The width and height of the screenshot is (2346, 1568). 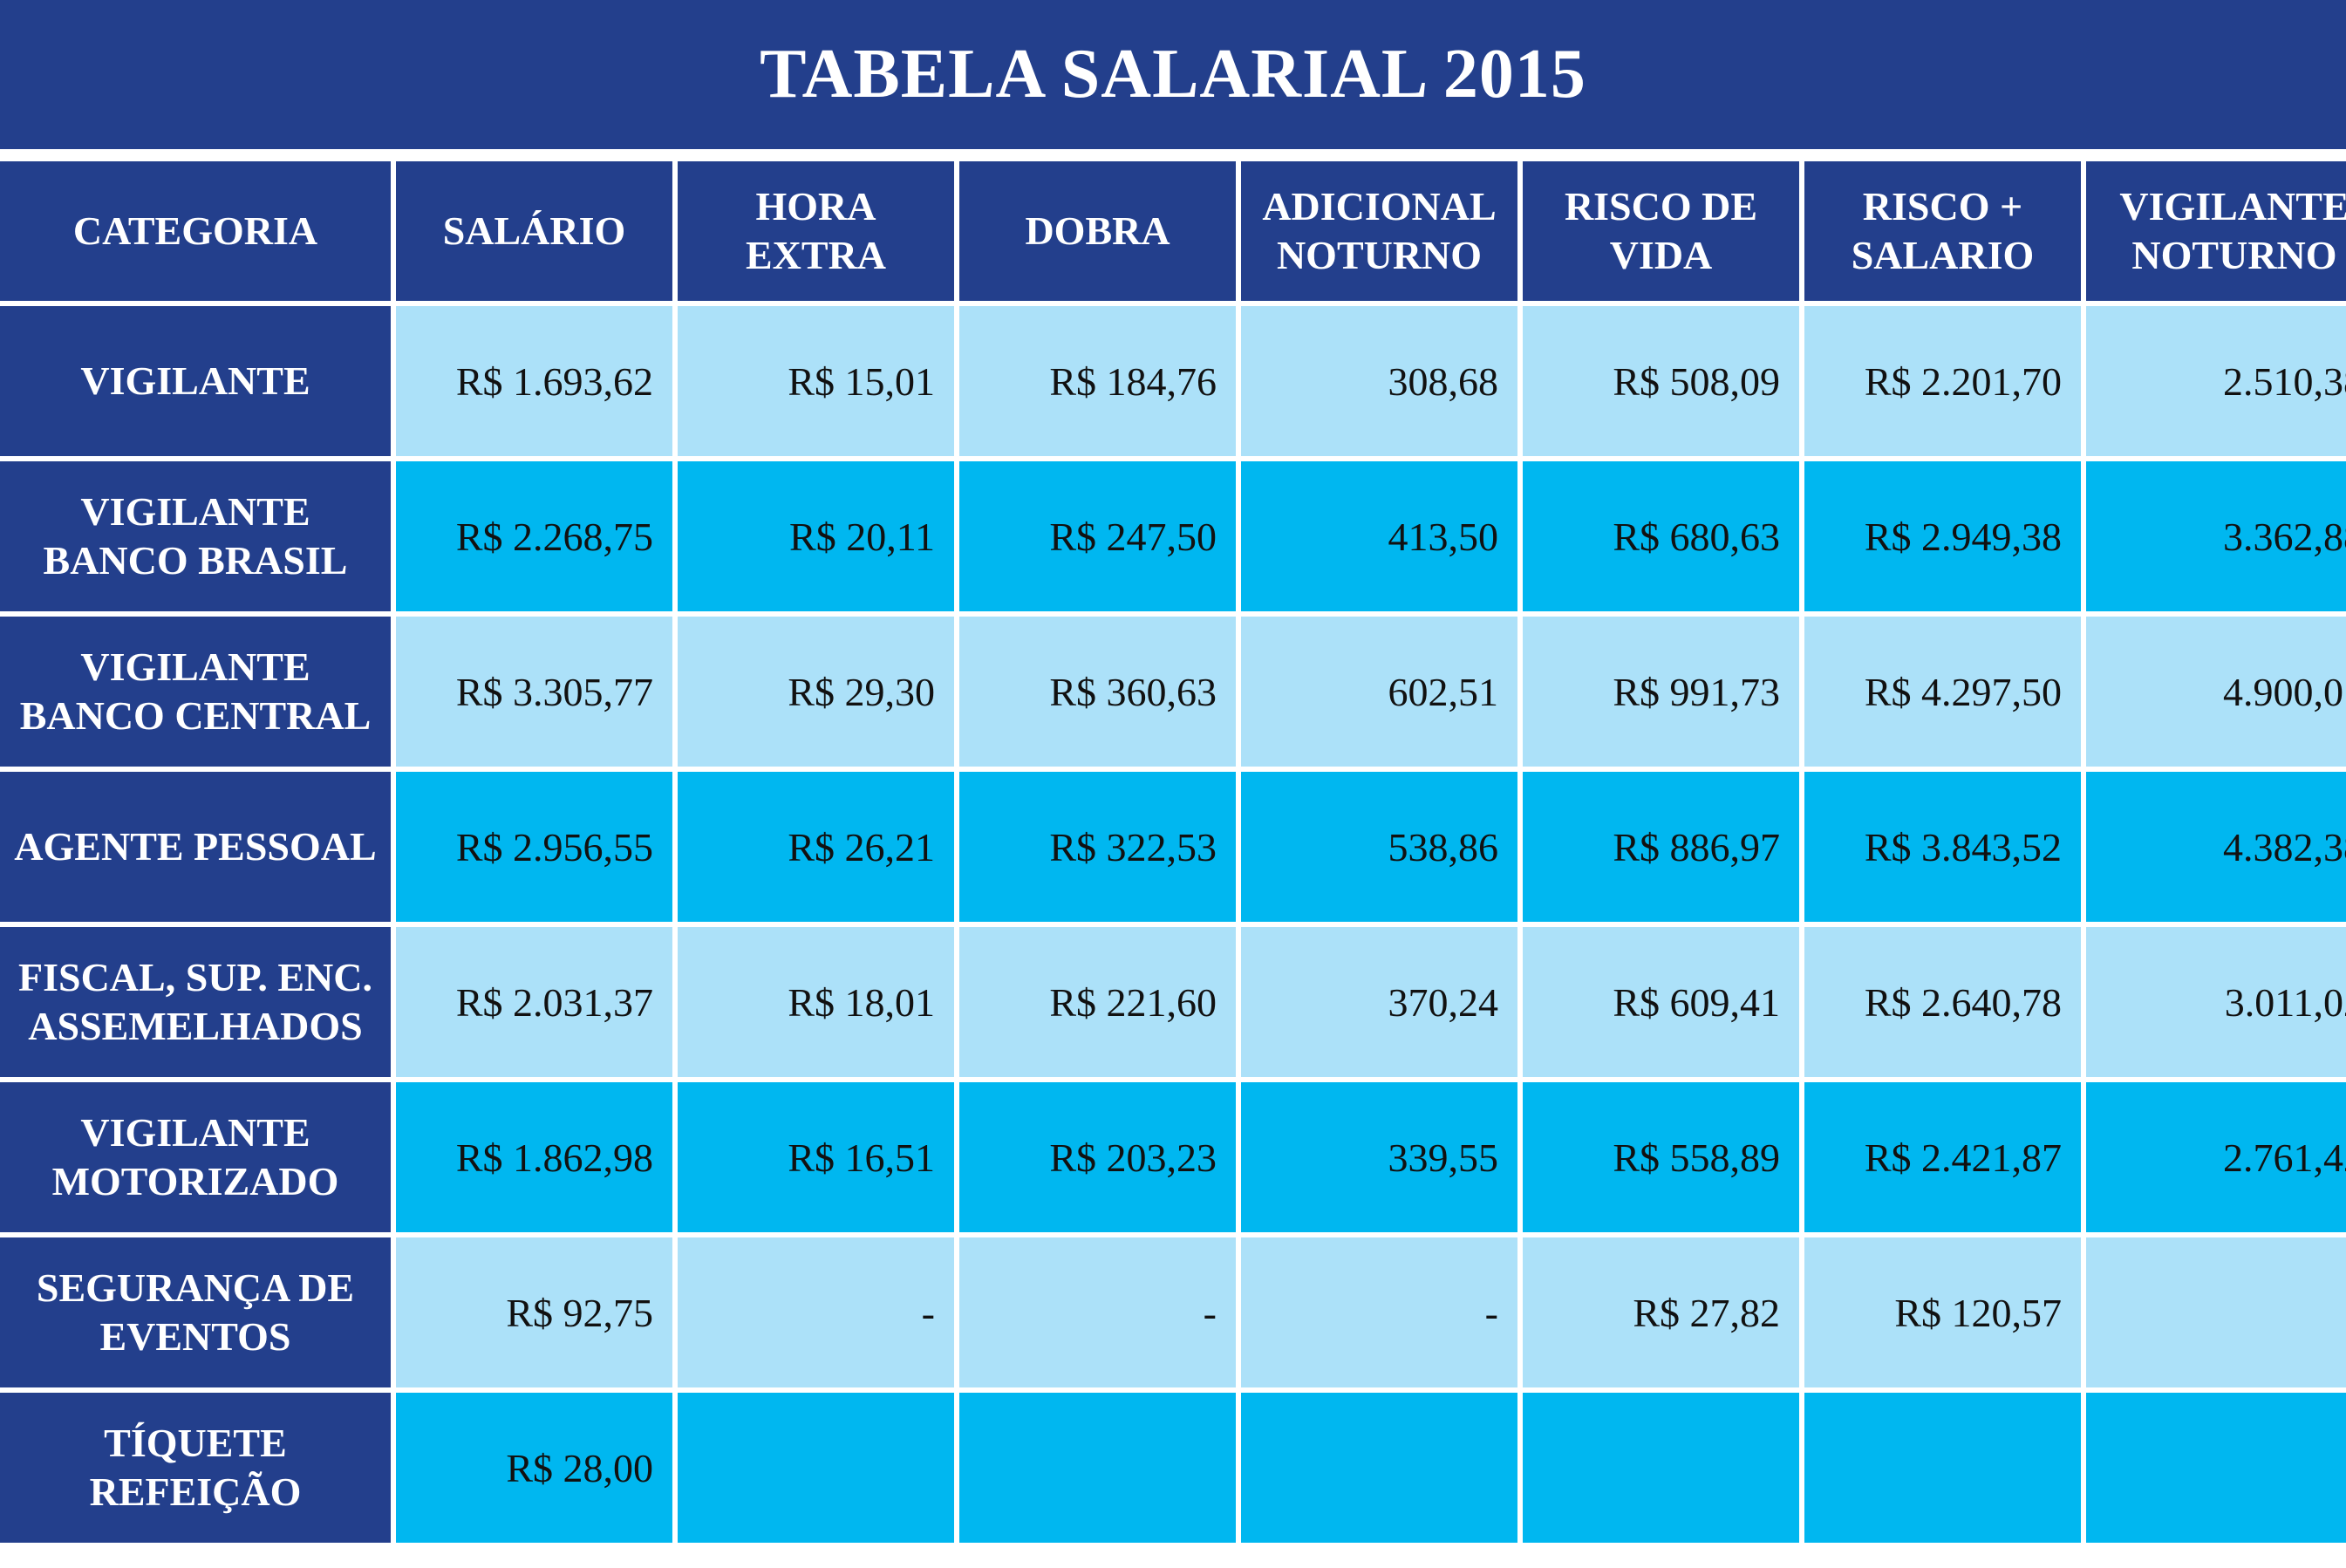 I want to click on category-label: VIGILANTE, so click(x=195, y=383).